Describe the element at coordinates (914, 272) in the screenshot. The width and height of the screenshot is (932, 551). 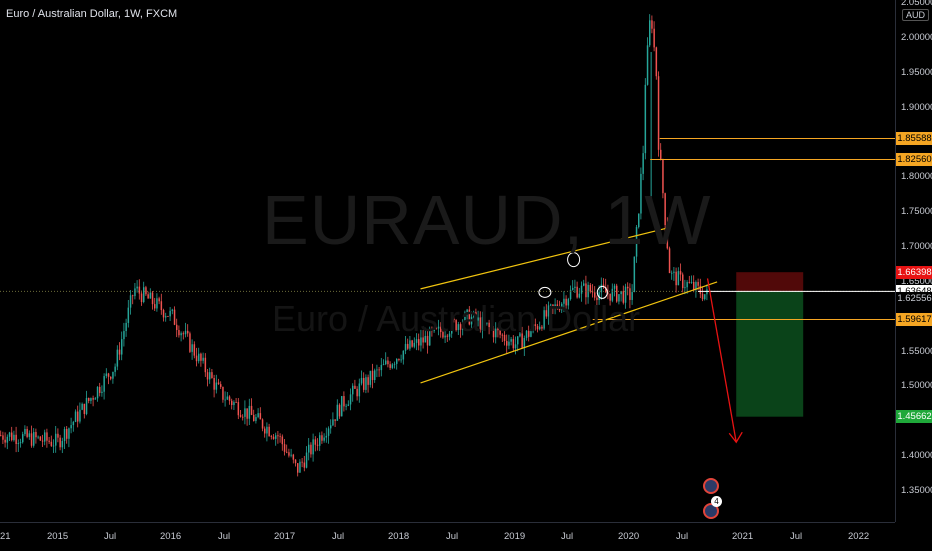
I see `price-tag-label: 1.66398` at that location.